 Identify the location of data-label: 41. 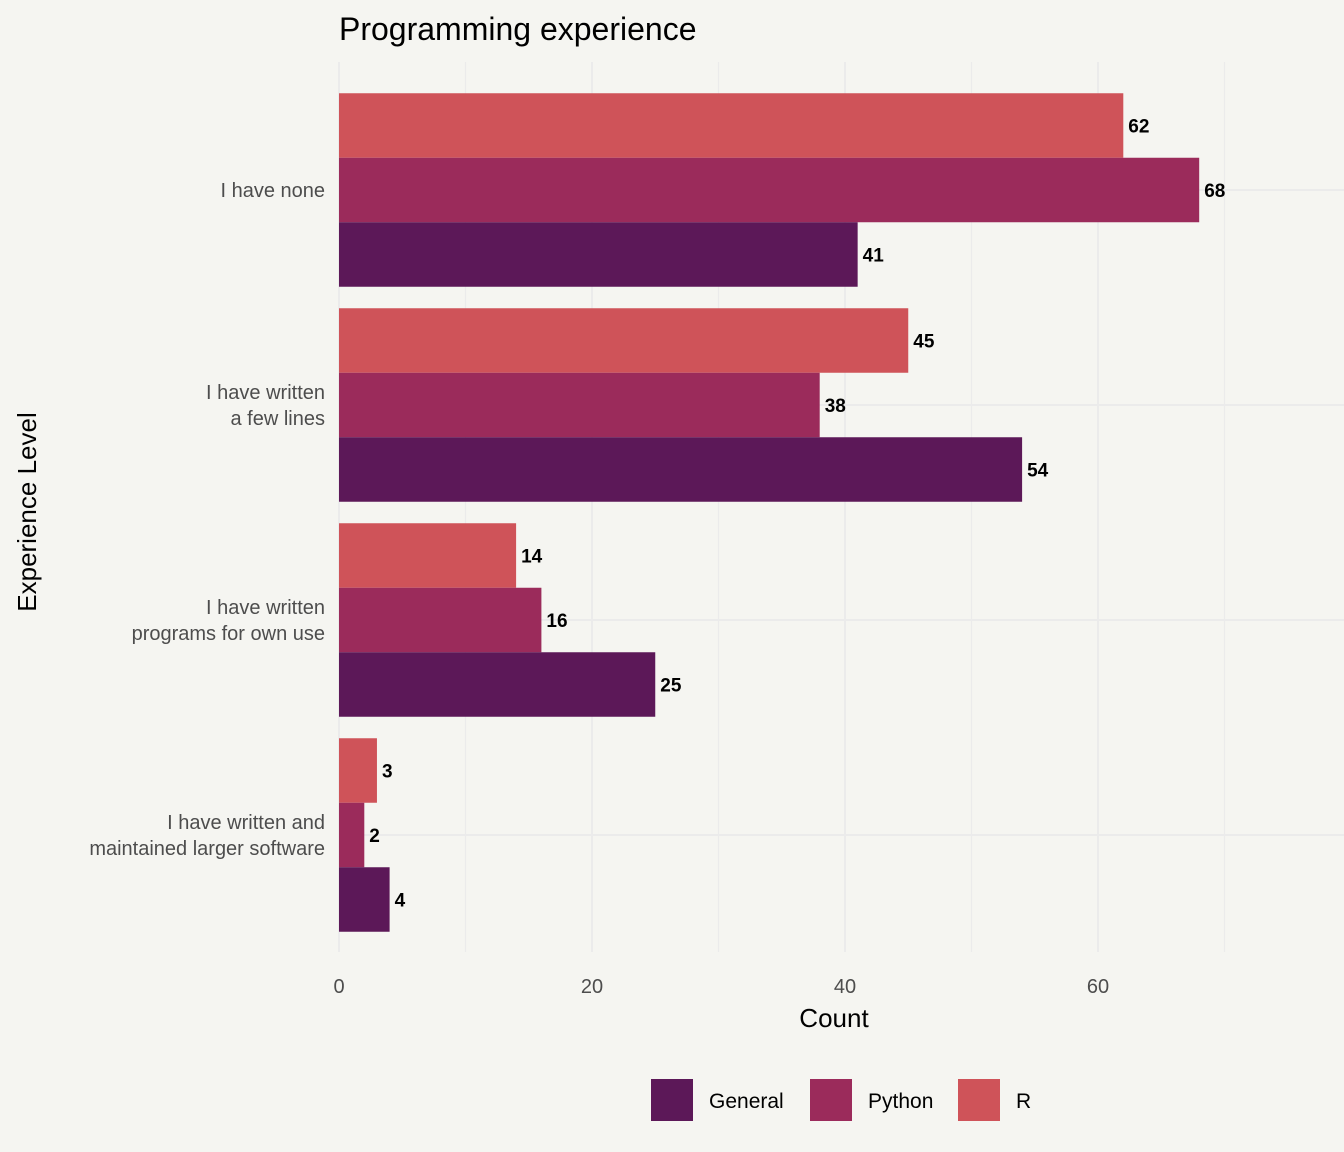
(874, 256).